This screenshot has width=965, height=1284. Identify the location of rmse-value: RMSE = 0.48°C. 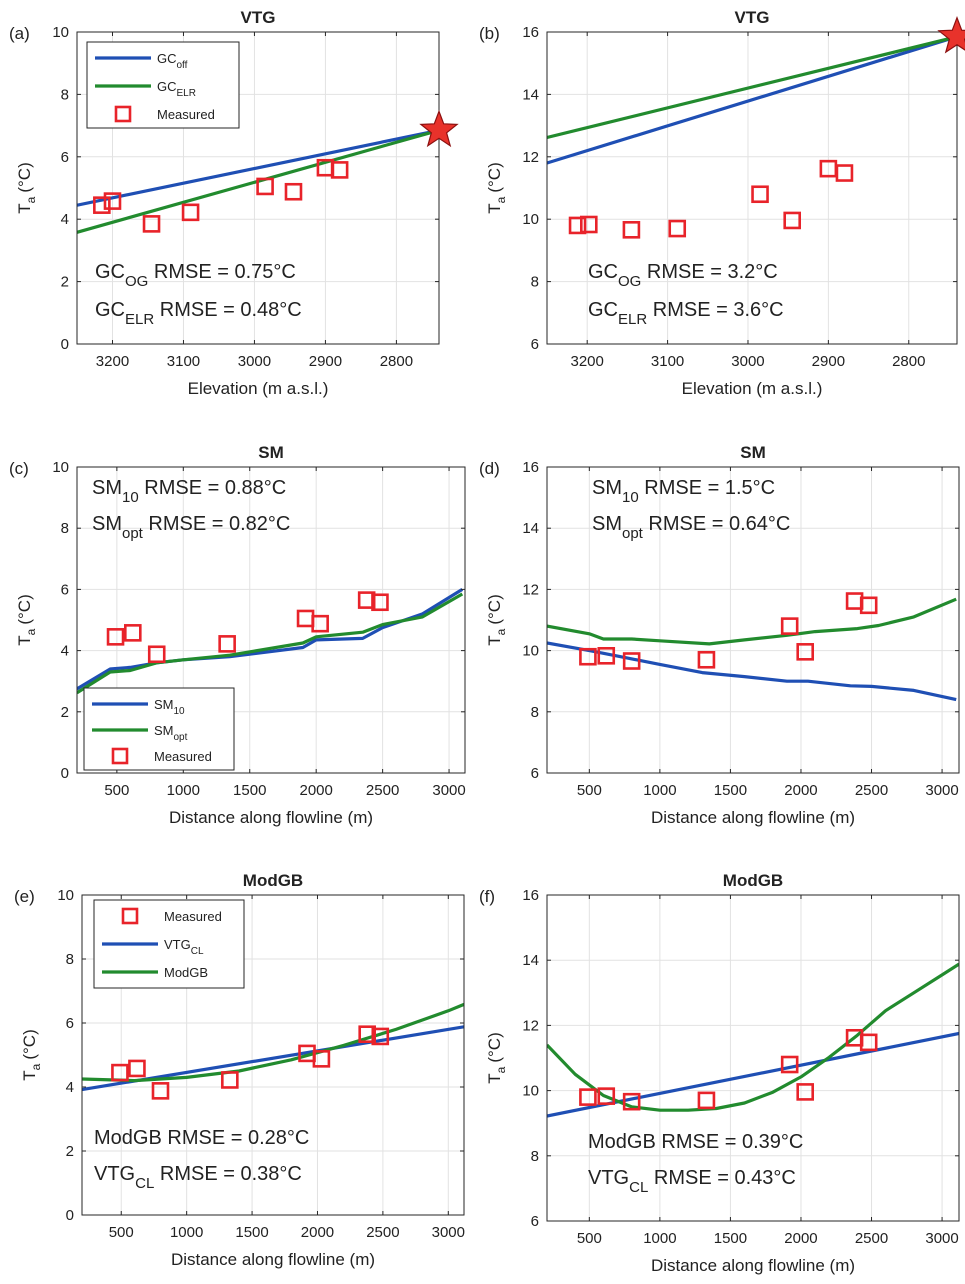
(228, 310).